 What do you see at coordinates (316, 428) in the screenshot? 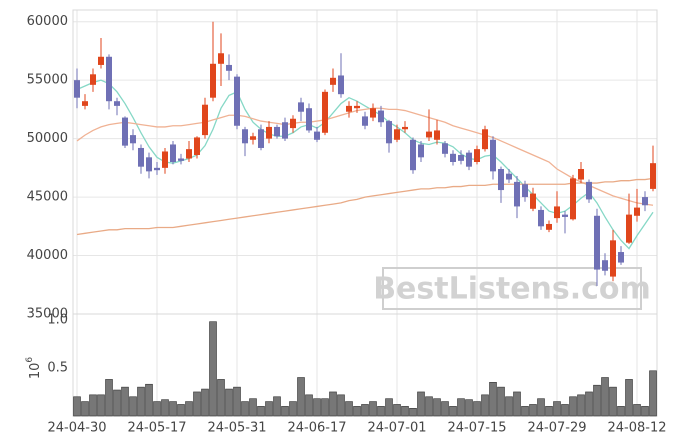
I see `x-tick-label: 24-06-17` at bounding box center [316, 428].